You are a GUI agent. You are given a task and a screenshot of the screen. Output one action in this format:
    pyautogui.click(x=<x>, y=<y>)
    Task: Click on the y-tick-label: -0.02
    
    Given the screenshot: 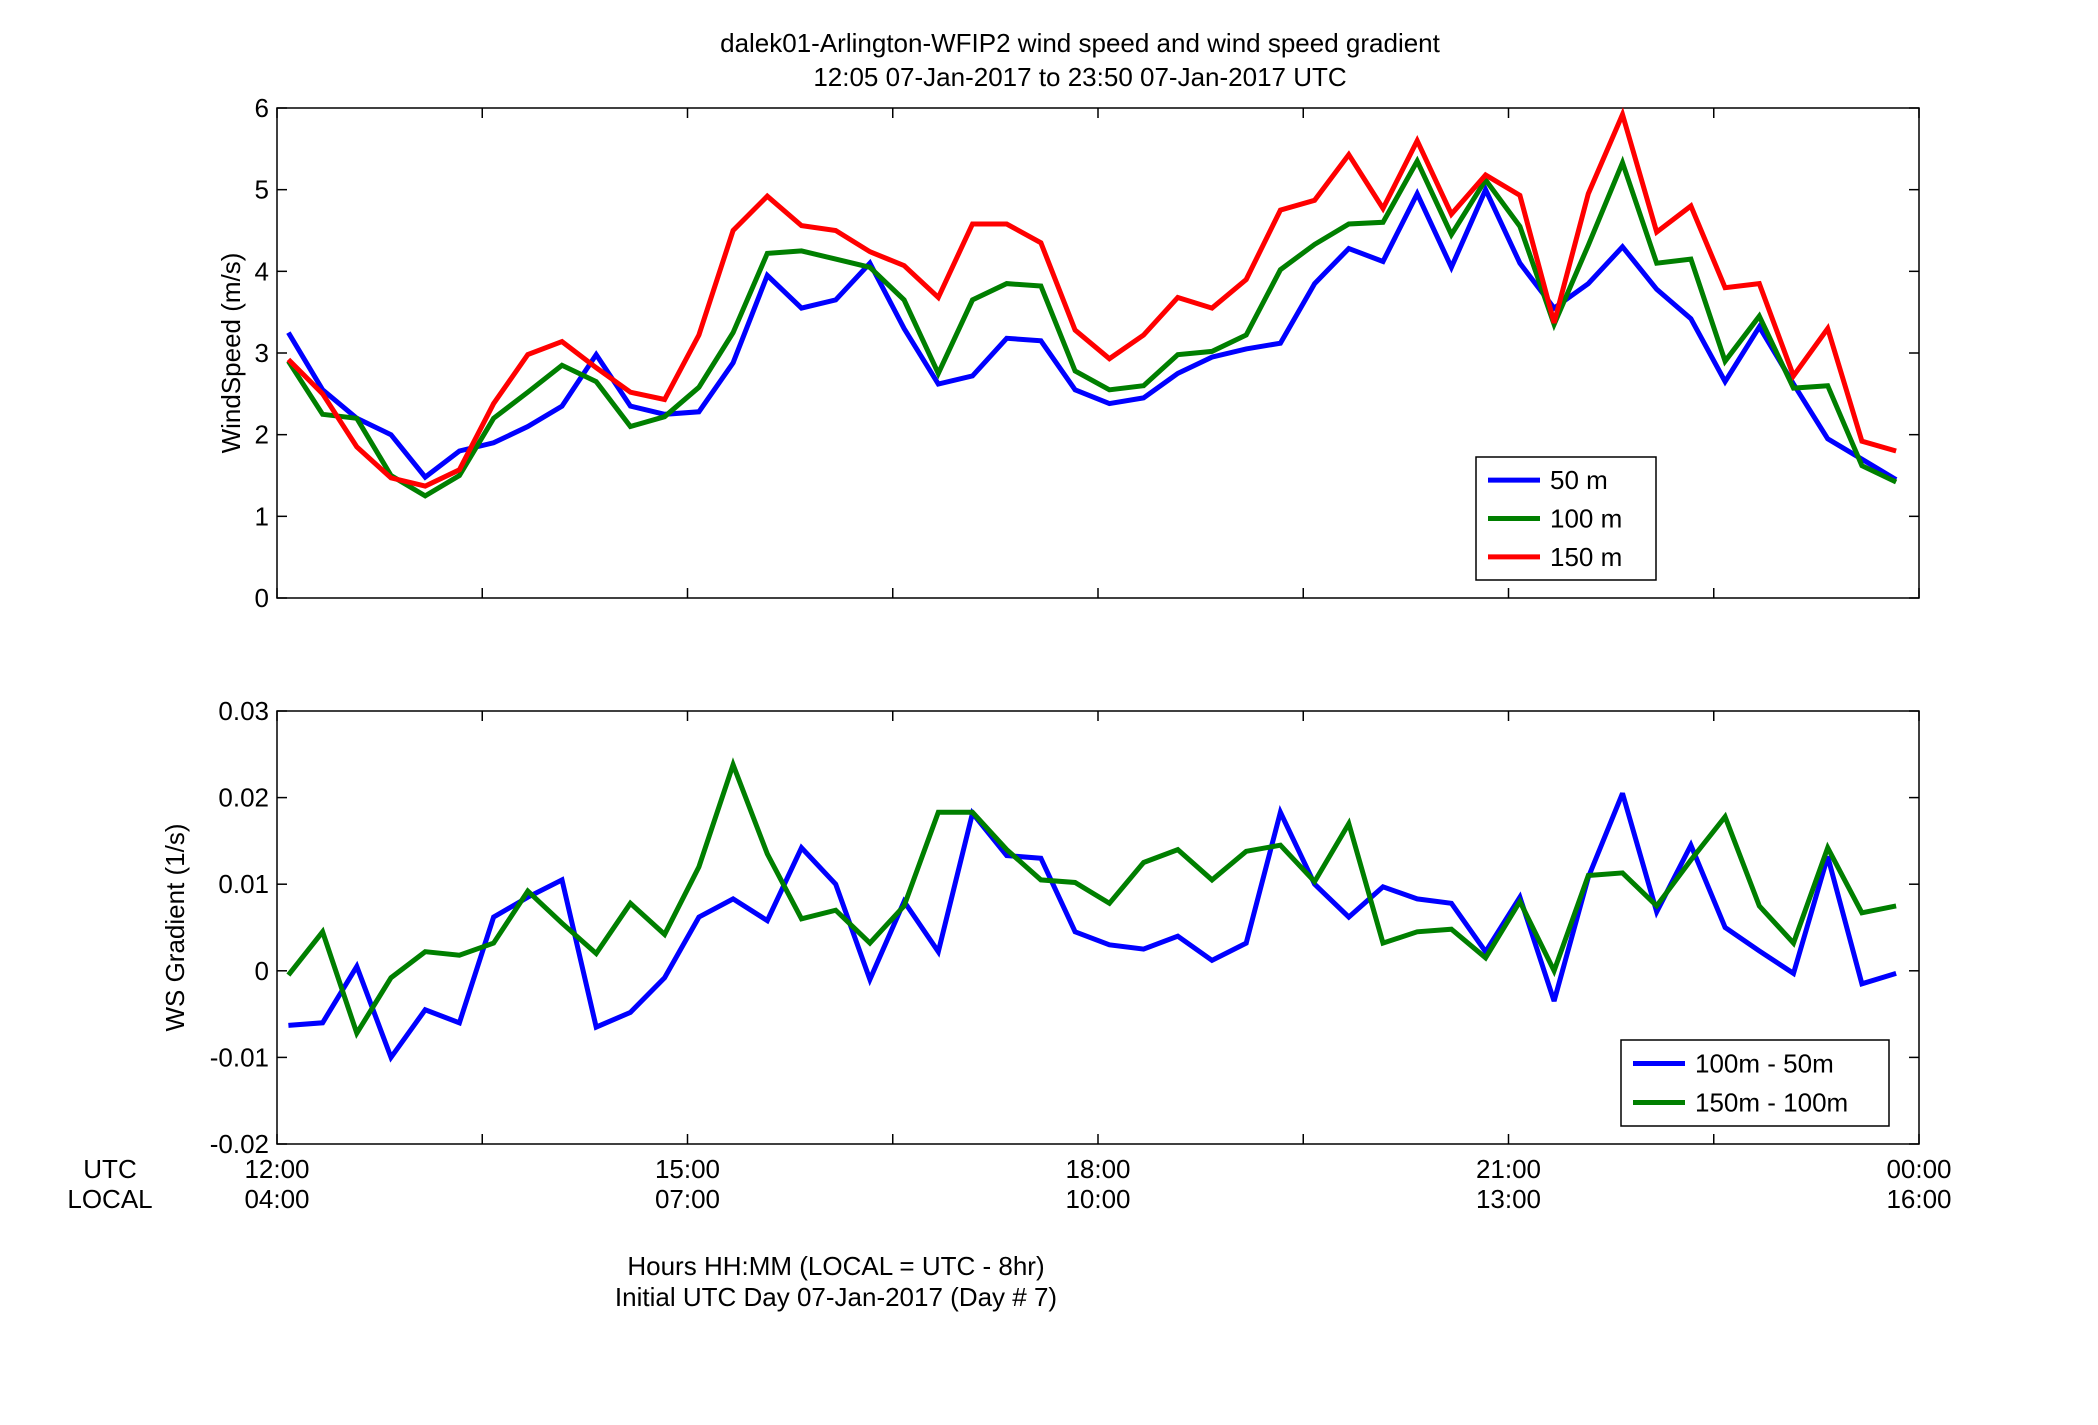 What is the action you would take?
    pyautogui.click(x=239, y=1144)
    